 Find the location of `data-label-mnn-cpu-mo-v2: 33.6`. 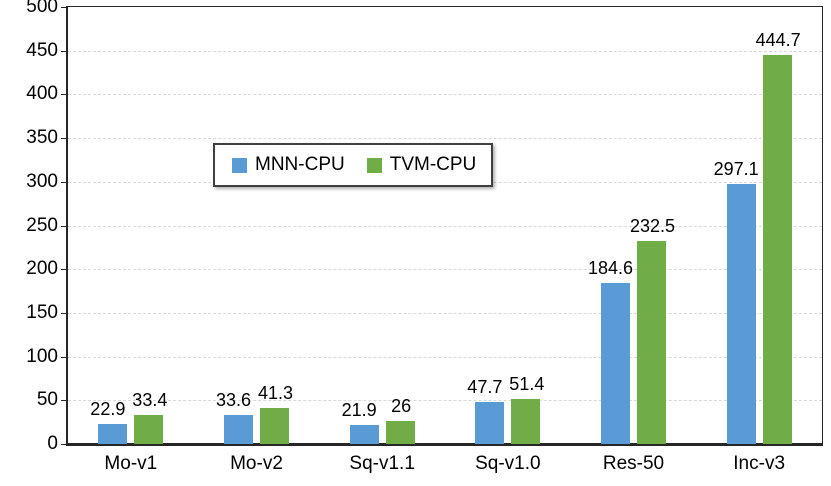

data-label-mnn-cpu-mo-v2: 33.6 is located at coordinates (233, 399).